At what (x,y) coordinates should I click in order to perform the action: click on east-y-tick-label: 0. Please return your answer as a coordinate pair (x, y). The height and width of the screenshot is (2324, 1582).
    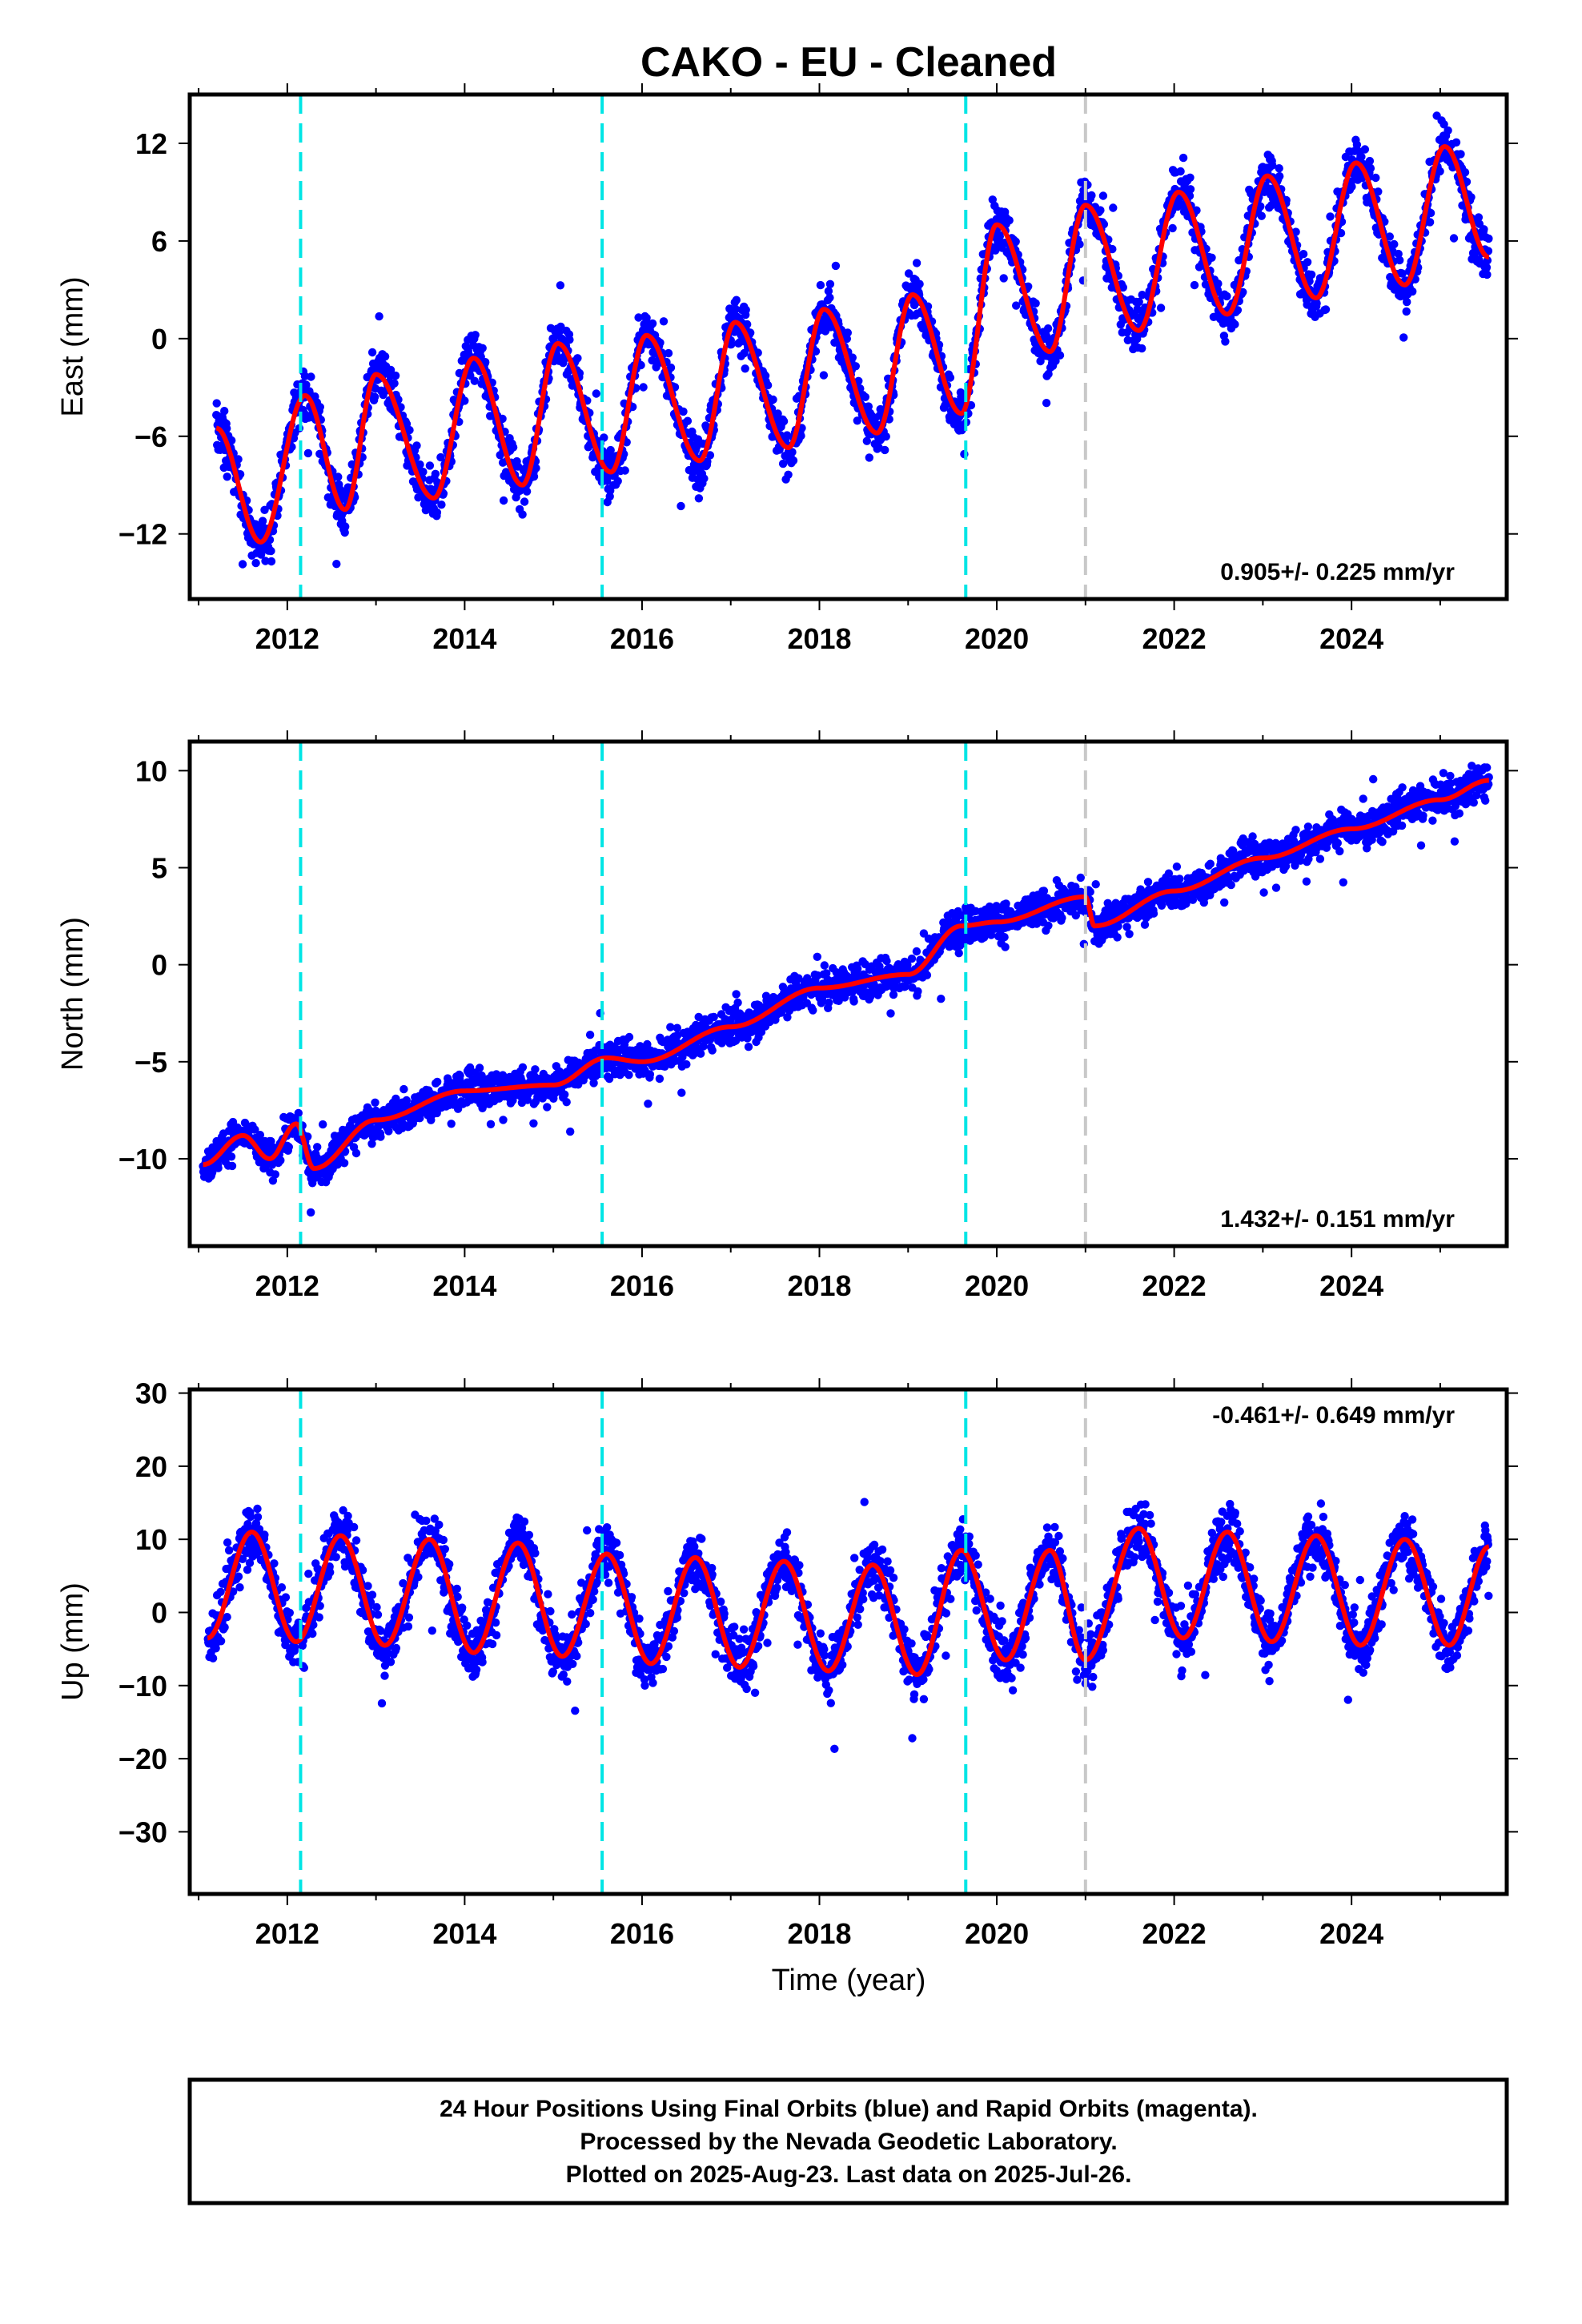
    Looking at the image, I should click on (159, 339).